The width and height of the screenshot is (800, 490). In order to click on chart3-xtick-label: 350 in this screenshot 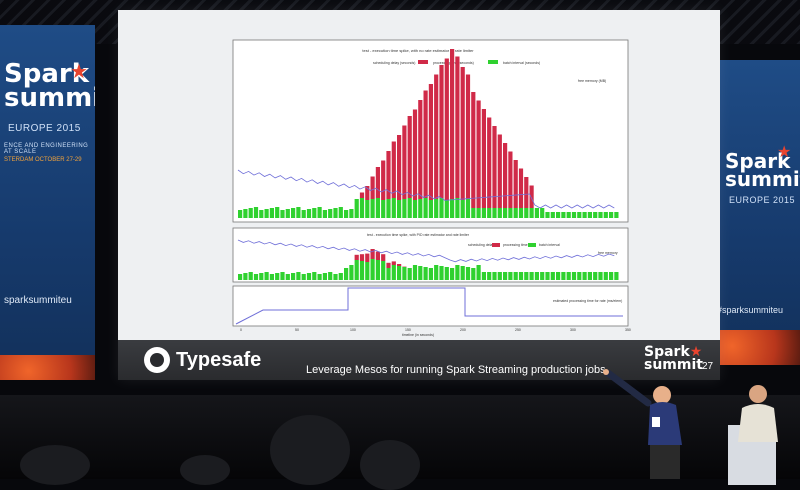, I will do `click(628, 330)`.